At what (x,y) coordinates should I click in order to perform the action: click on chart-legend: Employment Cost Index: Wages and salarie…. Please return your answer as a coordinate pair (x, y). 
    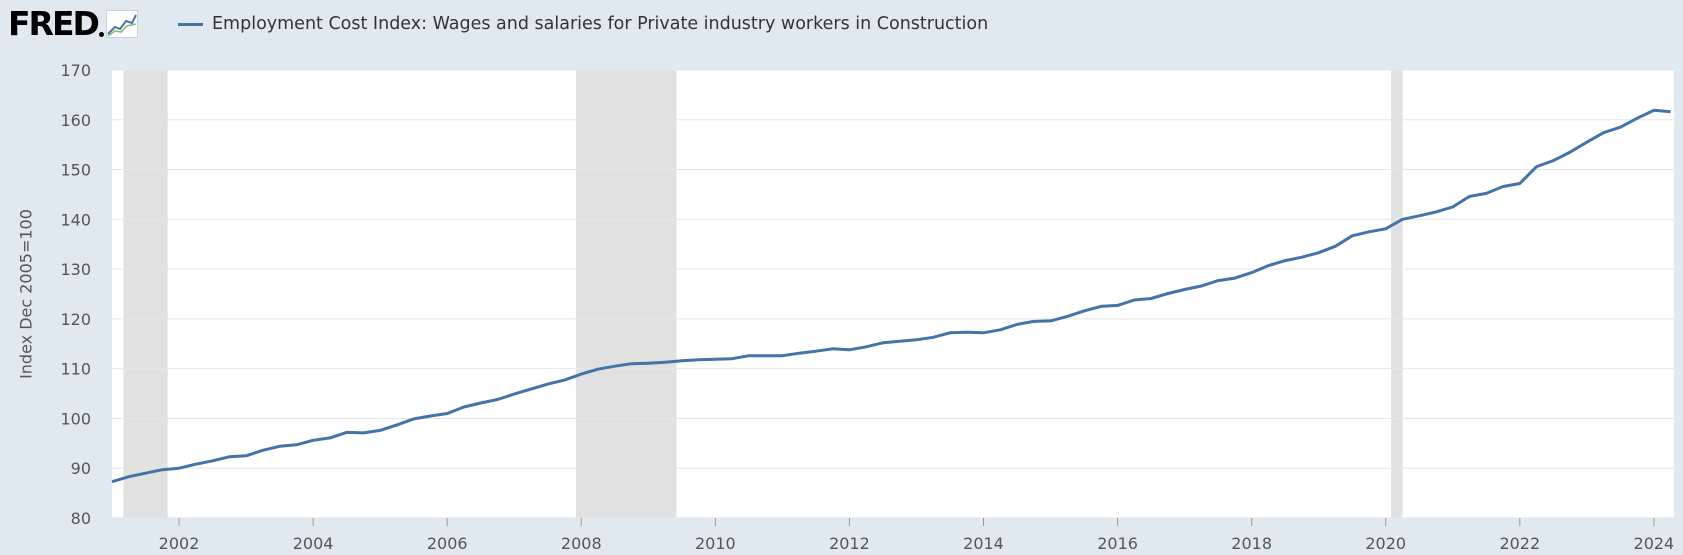
    Looking at the image, I should click on (583, 24).